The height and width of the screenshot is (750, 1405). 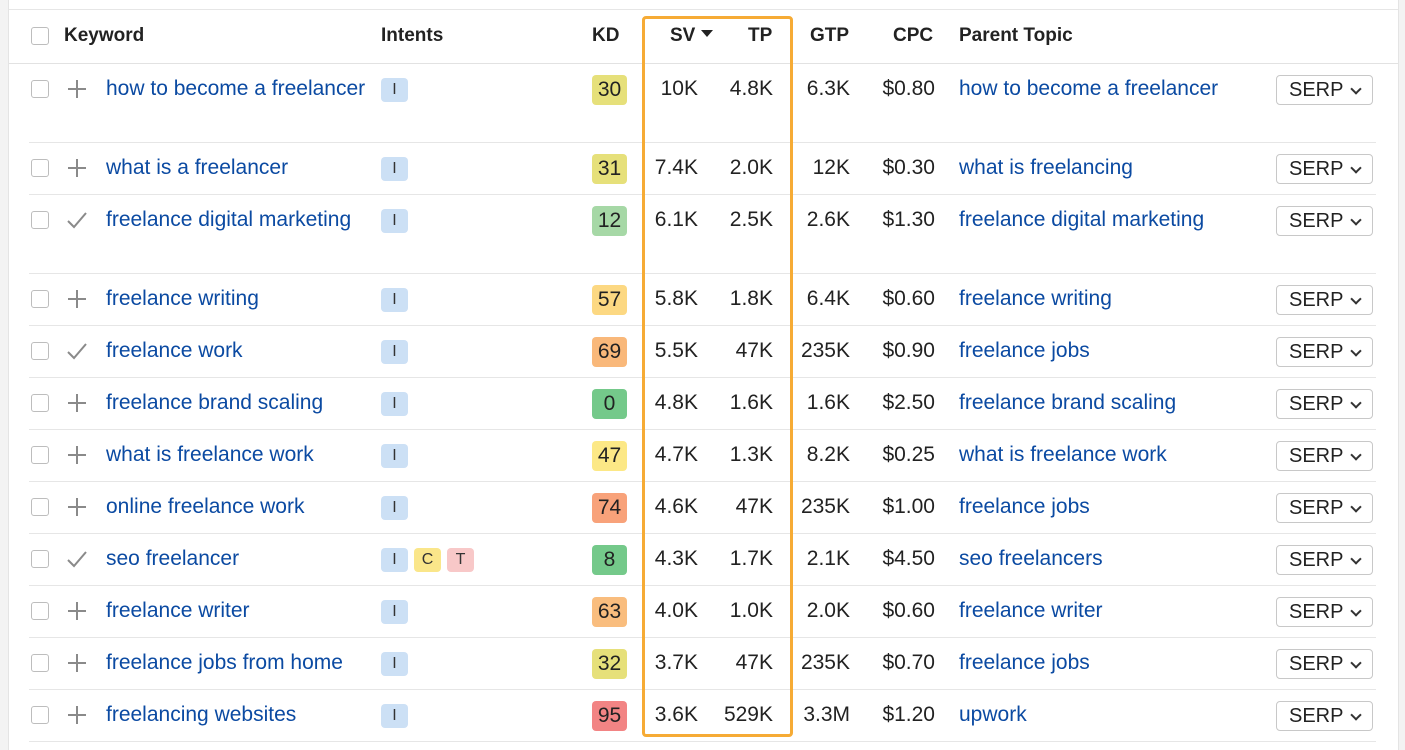 I want to click on sv-value: 6.1K, so click(x=676, y=219).